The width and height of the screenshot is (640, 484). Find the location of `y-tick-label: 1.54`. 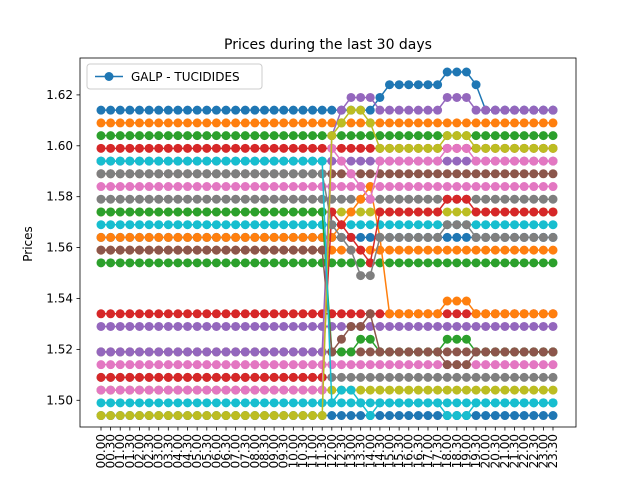

y-tick-label: 1.54 is located at coordinates (59, 298).